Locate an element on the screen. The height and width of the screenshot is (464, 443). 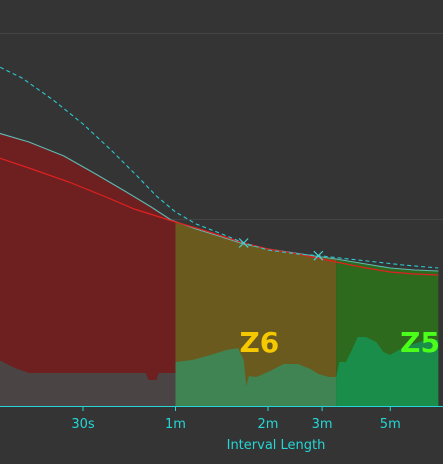
lower-profile is located at coordinates (219, 371).